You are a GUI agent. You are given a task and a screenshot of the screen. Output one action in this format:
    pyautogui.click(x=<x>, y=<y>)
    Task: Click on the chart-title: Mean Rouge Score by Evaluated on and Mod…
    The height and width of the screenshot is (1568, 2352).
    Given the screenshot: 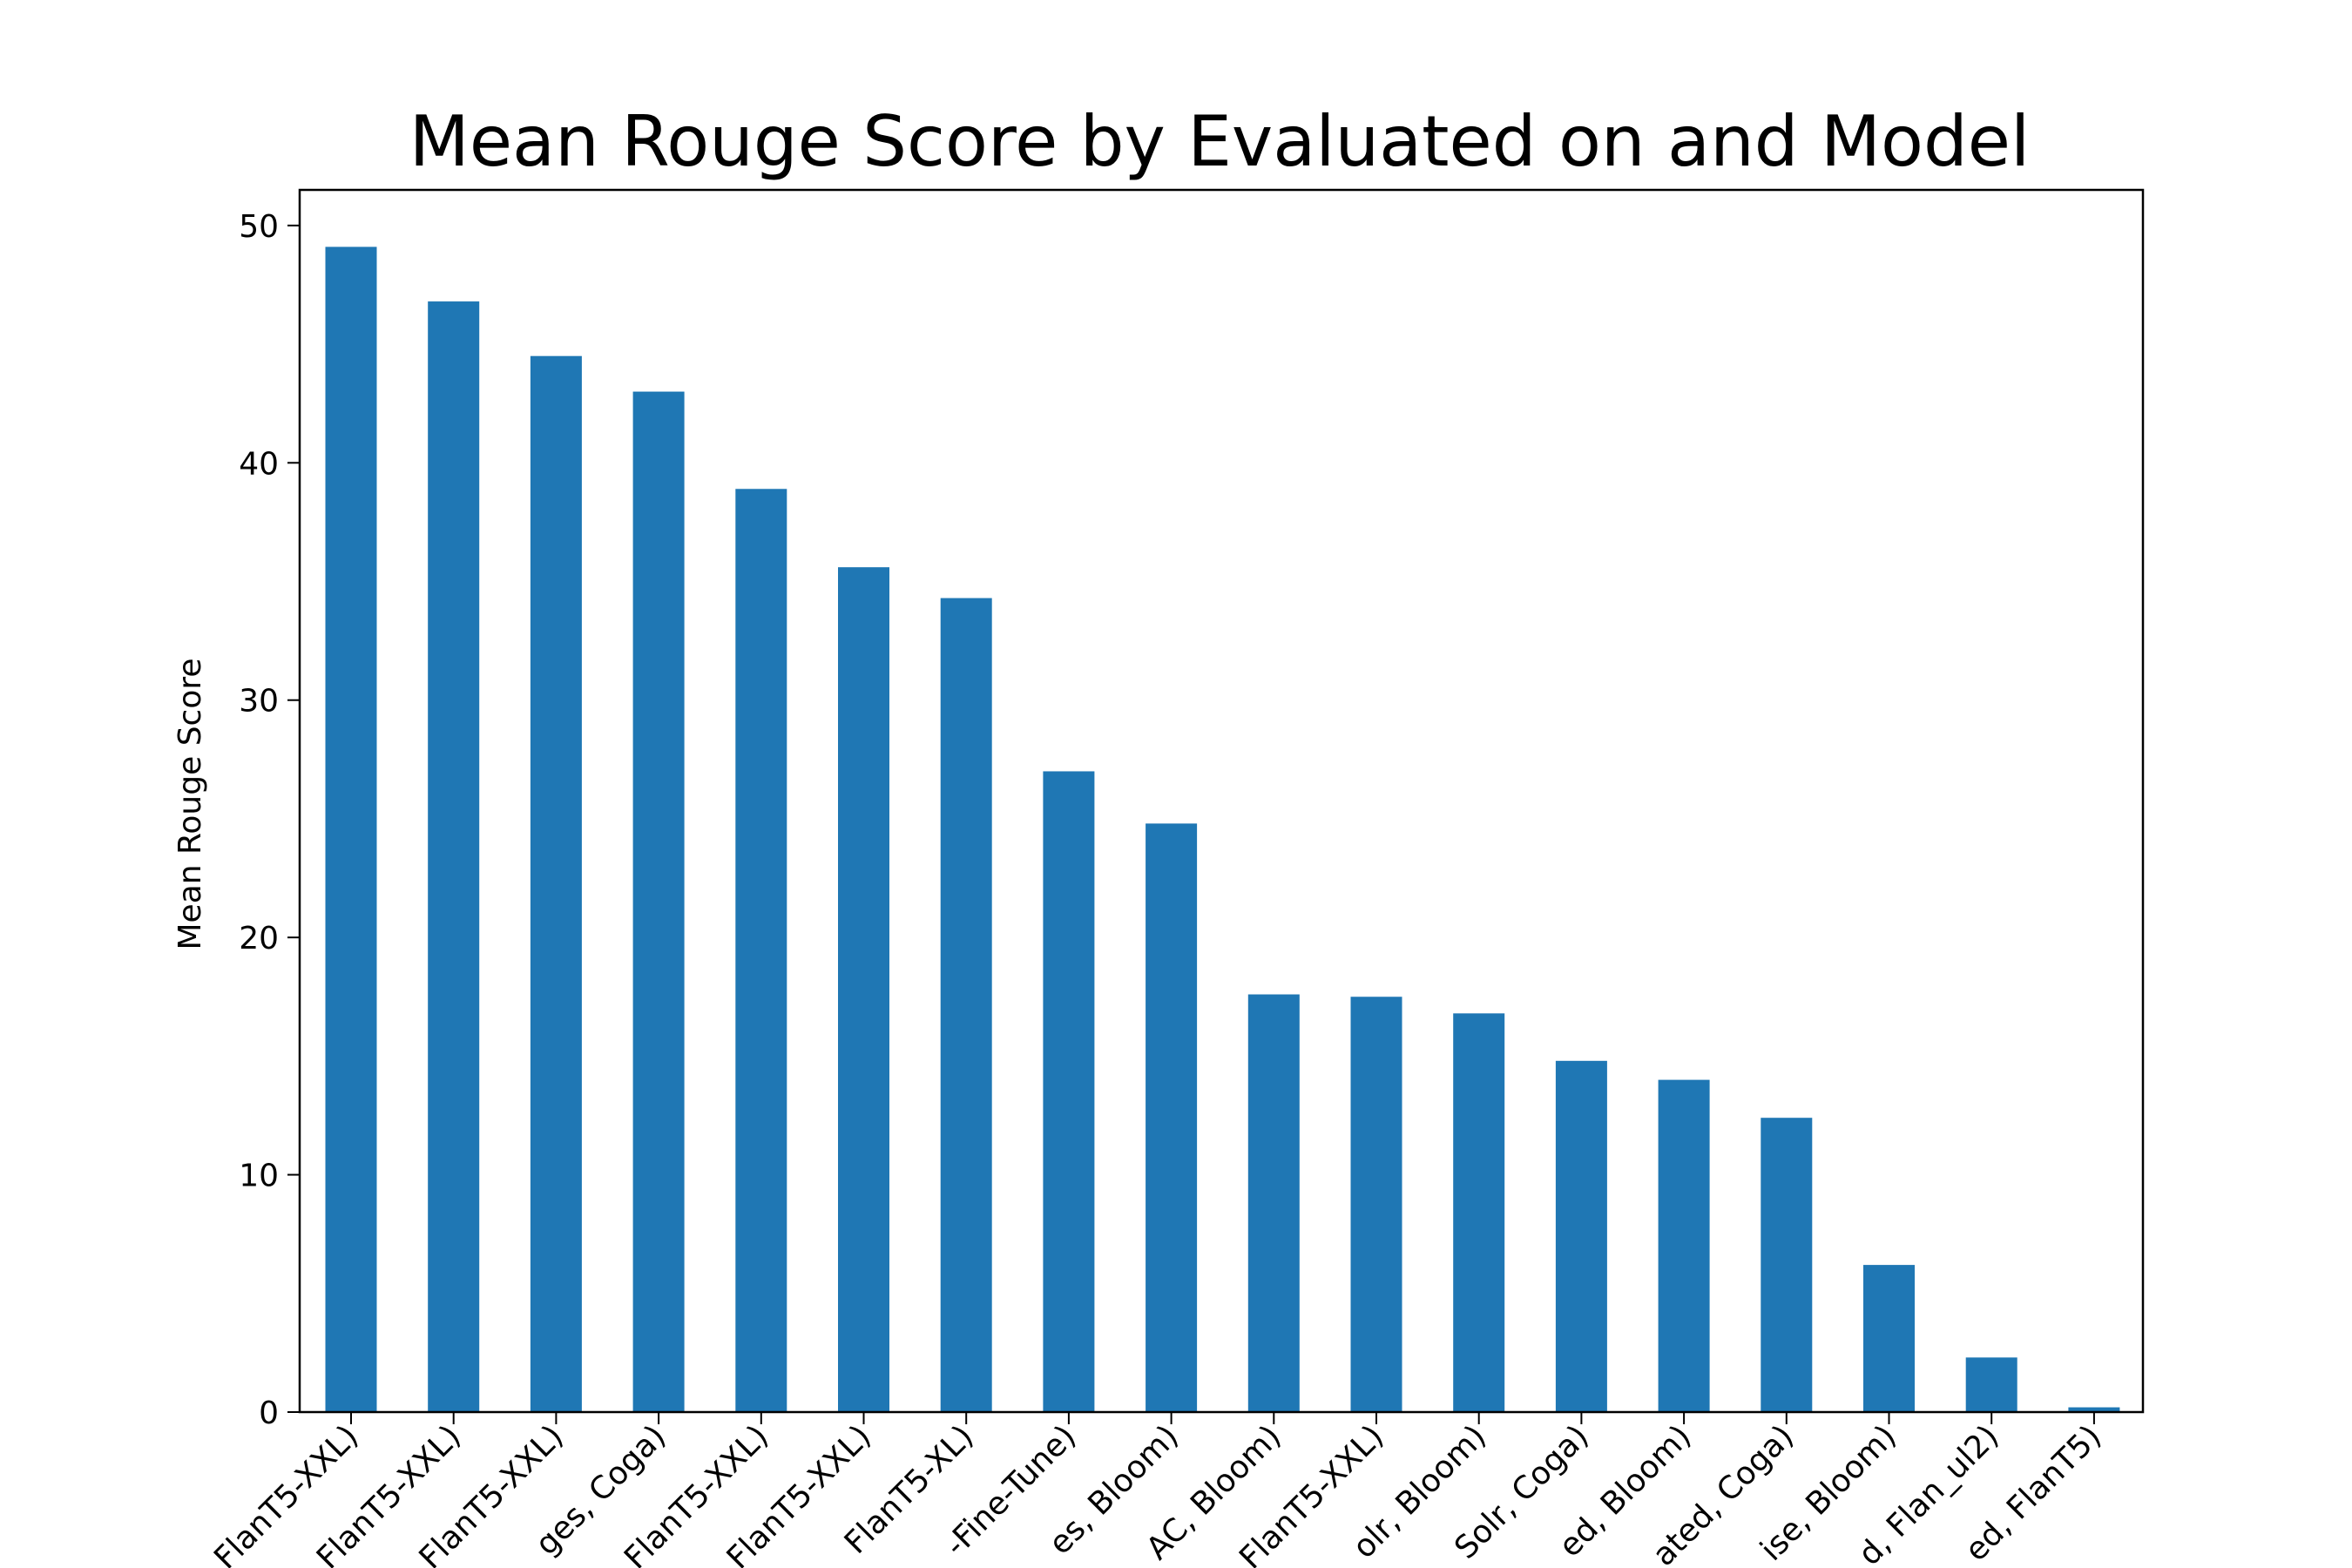 What is the action you would take?
    pyautogui.click(x=1219, y=141)
    